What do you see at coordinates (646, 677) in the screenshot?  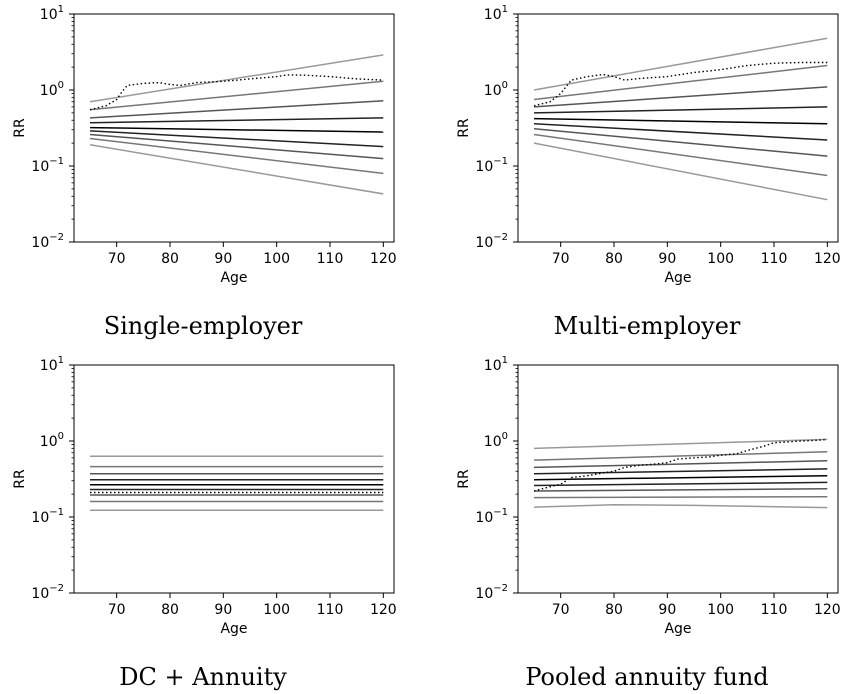 I see `panel-caption: Pooled annuity fund` at bounding box center [646, 677].